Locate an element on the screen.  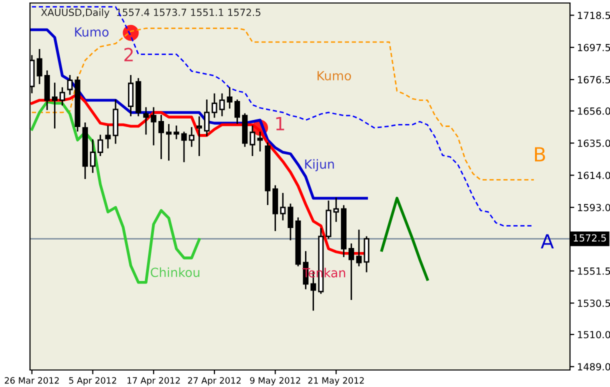
y-tick-label: 1635.0 is located at coordinates (594, 143).